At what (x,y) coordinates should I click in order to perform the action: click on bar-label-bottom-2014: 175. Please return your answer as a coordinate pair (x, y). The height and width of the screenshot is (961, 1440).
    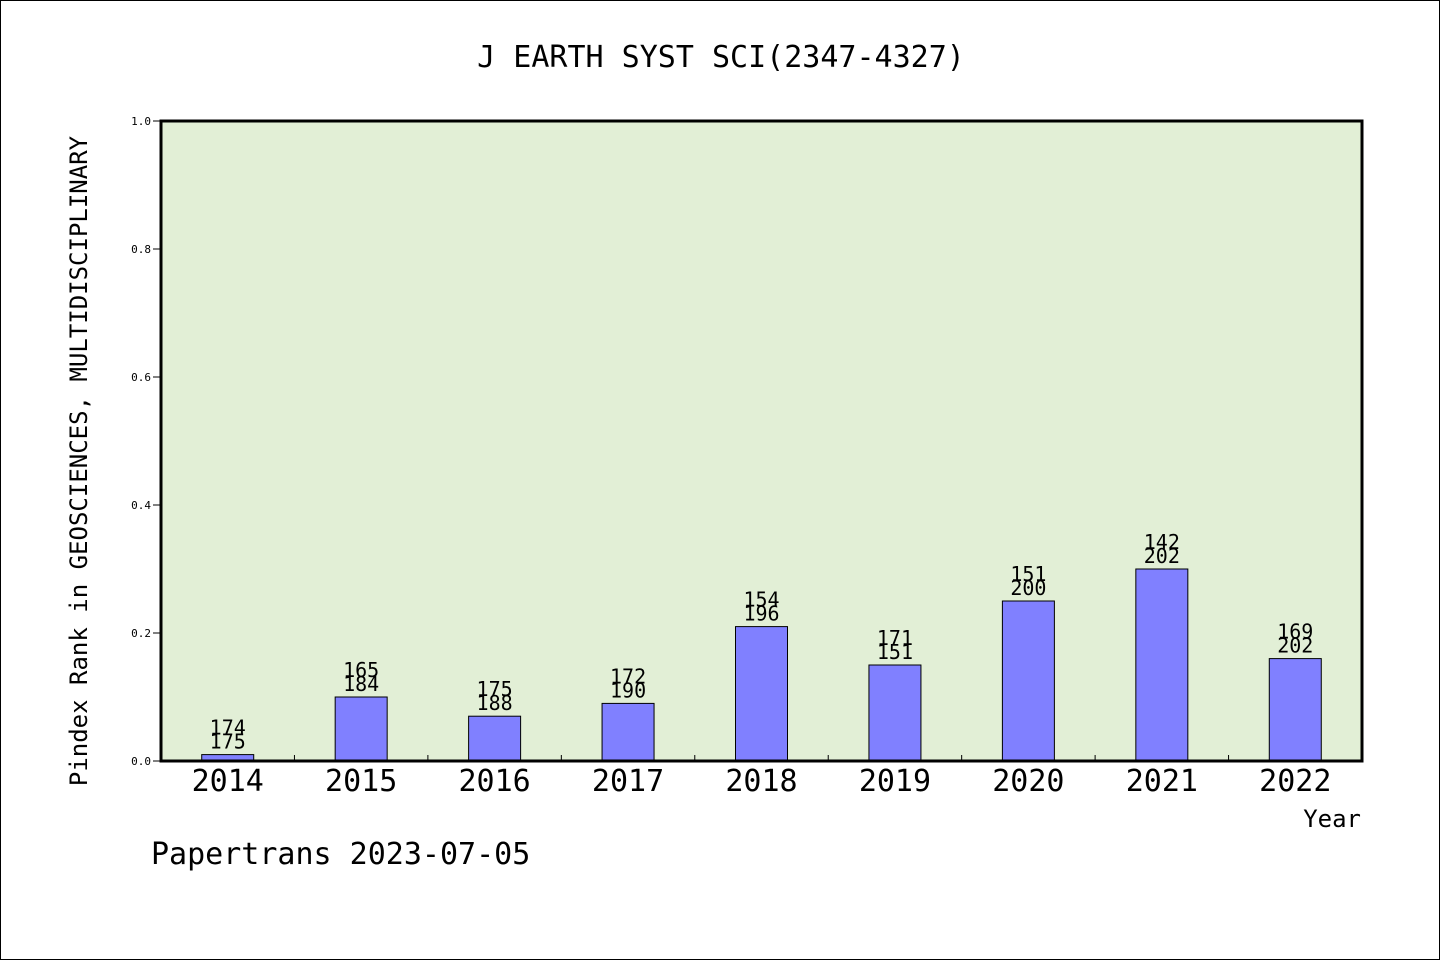
    Looking at the image, I should click on (228, 742).